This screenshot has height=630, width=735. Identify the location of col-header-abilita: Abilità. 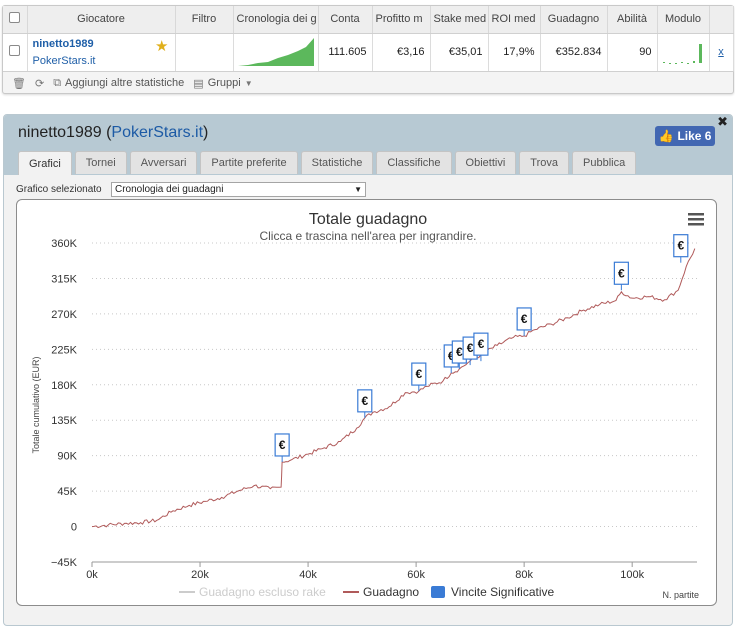
(632, 20).